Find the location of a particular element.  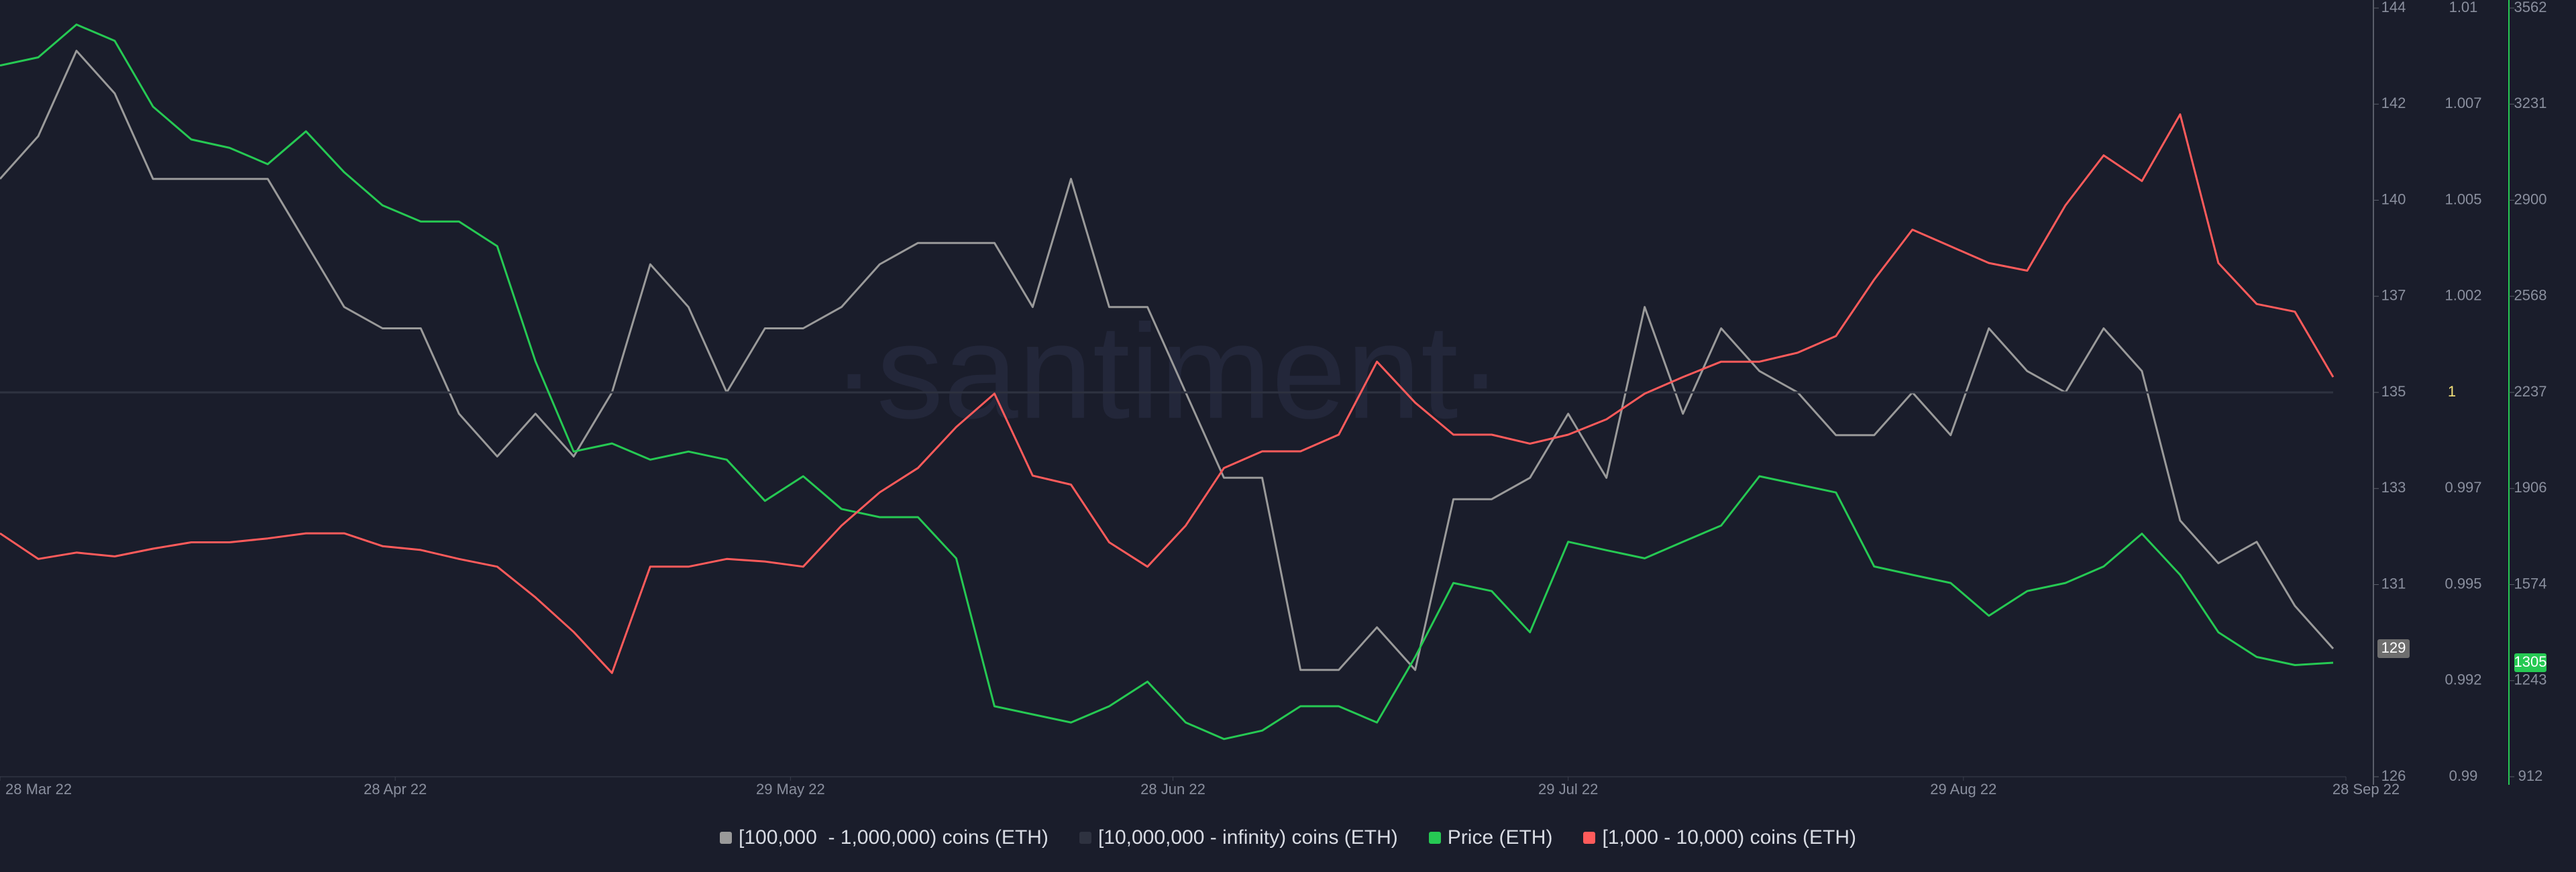

legend-item: Price (ETH) is located at coordinates (1490, 837).